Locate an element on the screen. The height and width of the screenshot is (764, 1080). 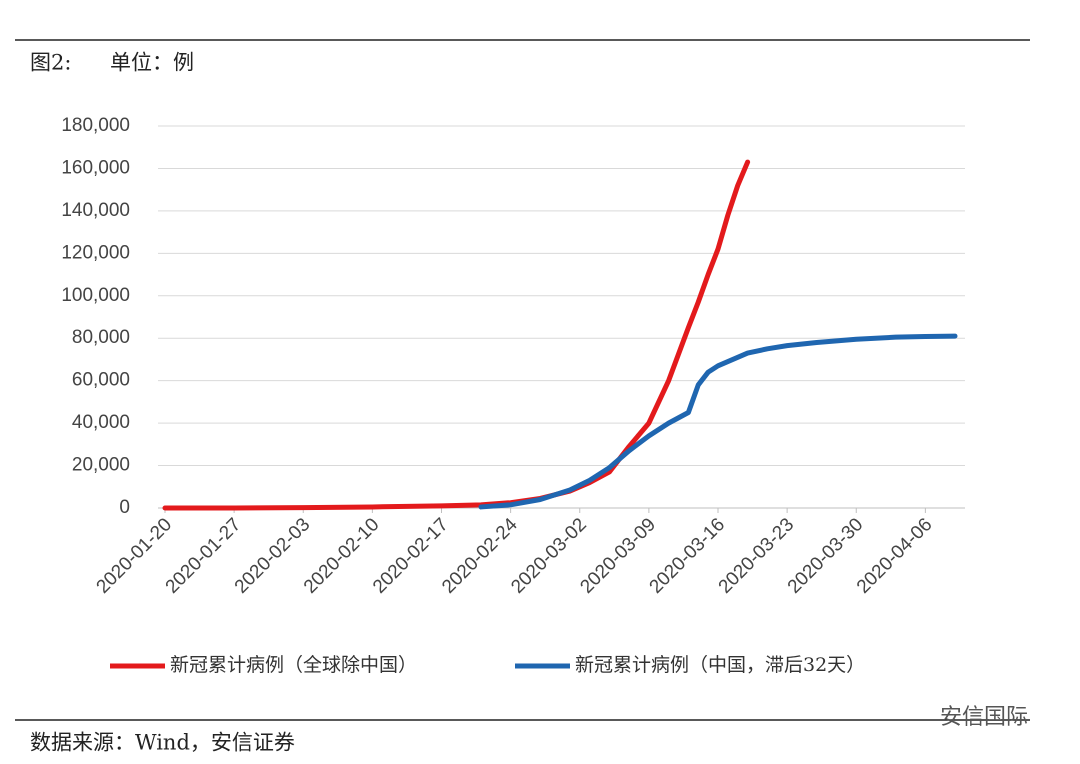
unit-label: 单位：例 is located at coordinates (152, 63).